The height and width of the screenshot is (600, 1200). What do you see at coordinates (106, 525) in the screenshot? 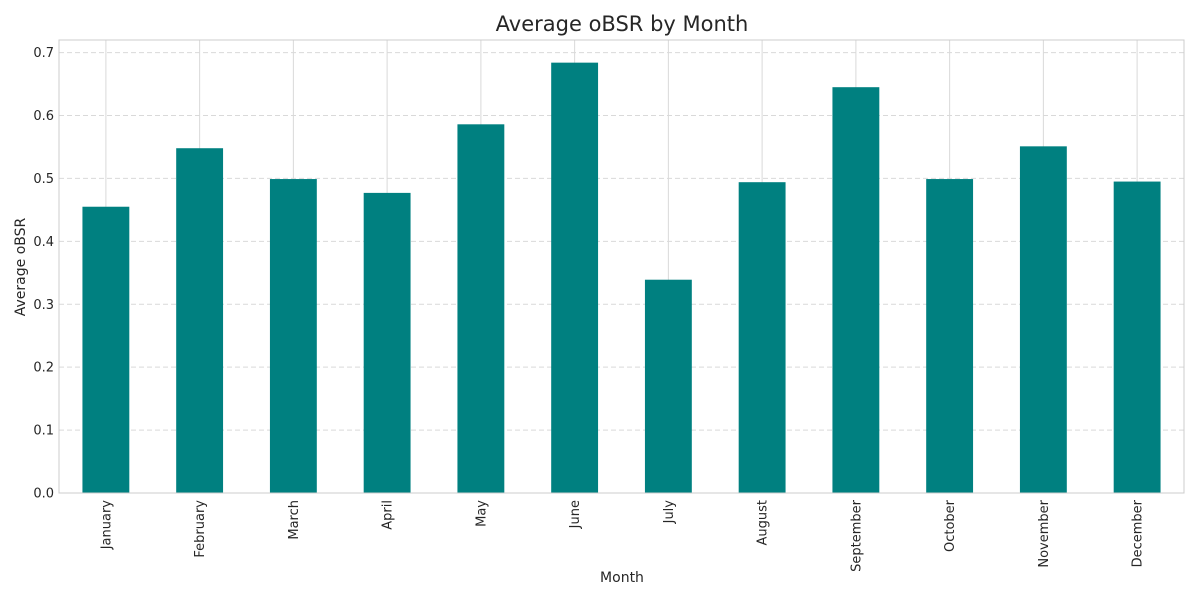
I see `x-tick-label: January` at bounding box center [106, 525].